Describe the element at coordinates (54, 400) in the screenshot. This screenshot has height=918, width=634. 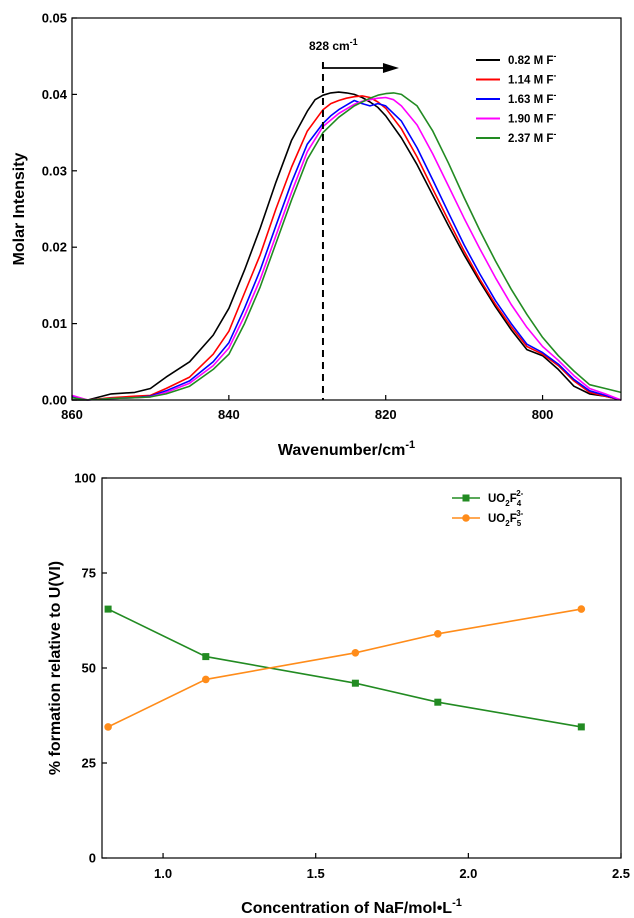
I see `y-tick-label: 0.00` at that location.